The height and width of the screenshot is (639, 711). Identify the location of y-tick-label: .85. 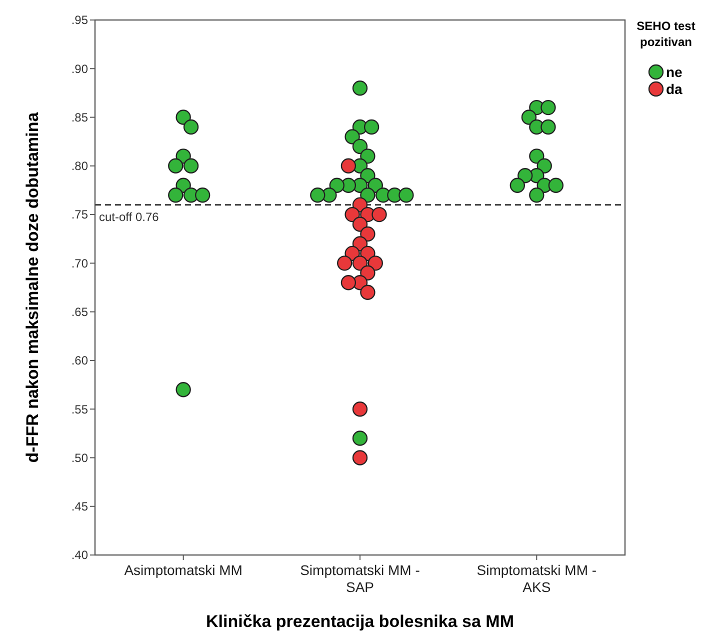
(79, 117).